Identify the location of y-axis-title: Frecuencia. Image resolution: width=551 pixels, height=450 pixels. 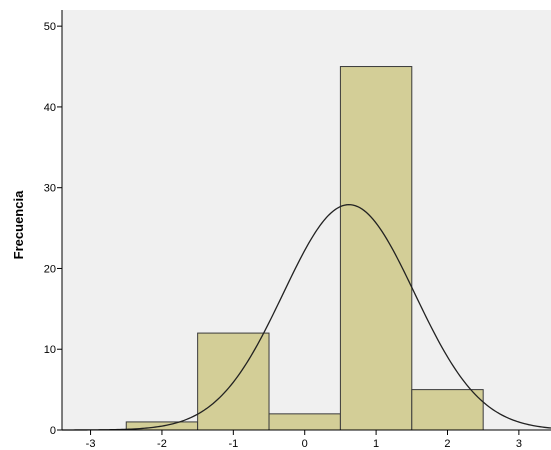
(18, 224).